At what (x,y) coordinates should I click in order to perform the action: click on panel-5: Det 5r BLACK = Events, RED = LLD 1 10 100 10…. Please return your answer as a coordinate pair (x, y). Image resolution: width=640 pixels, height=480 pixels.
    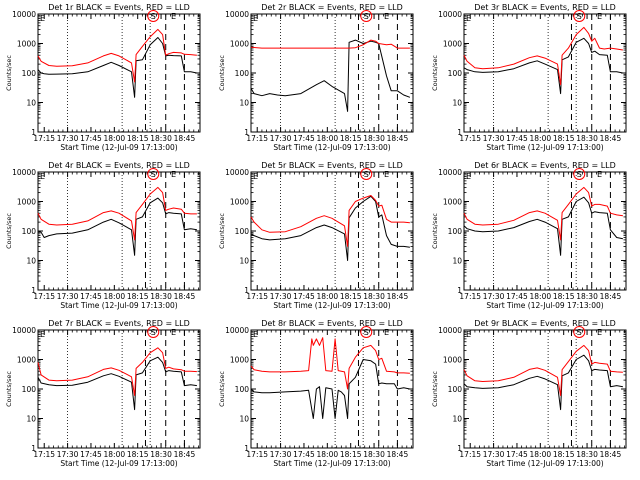
    Looking at the image, I should click on (316, 235).